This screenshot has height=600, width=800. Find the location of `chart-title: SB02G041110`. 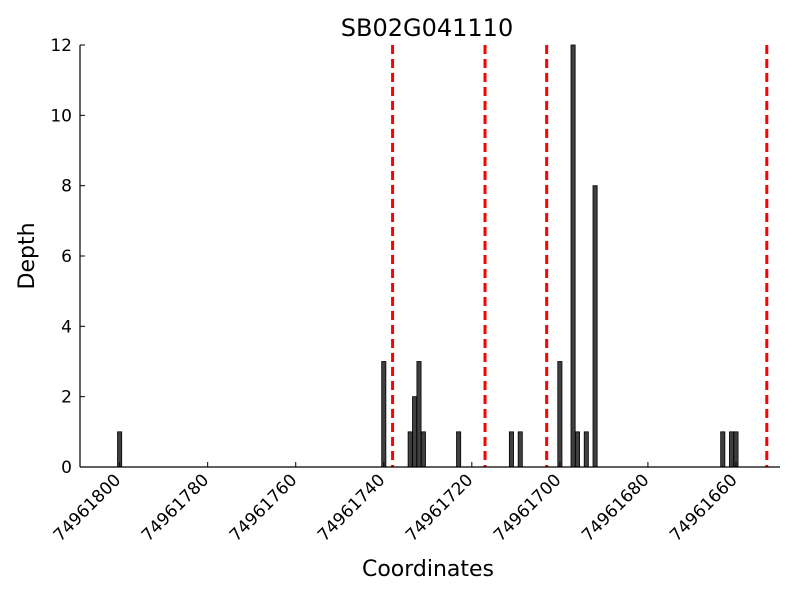

chart-title: SB02G041110 is located at coordinates (427, 28).